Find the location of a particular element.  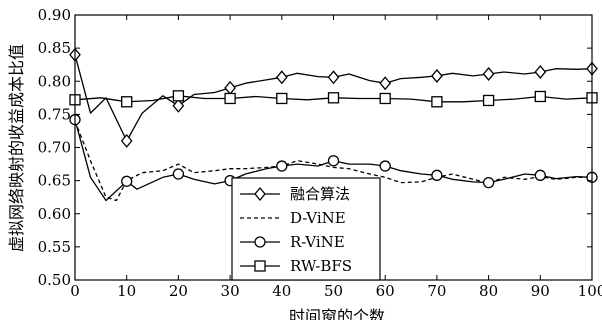

y-tick-label: 0.60 is located at coordinates (54, 214).